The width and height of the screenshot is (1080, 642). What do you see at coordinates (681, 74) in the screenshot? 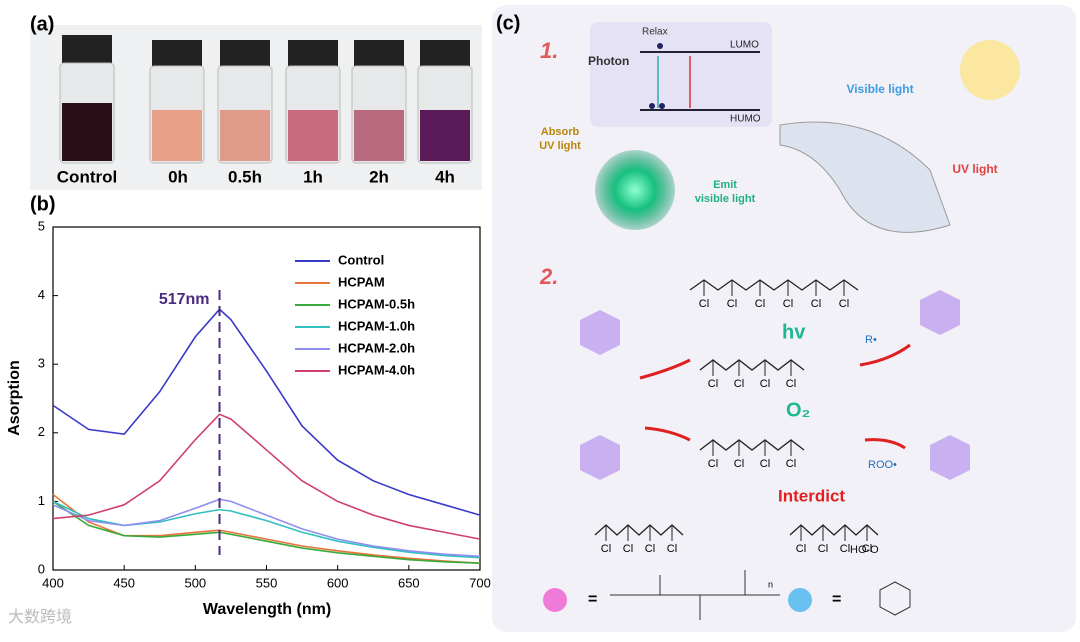
I see `energy-box` at bounding box center [681, 74].